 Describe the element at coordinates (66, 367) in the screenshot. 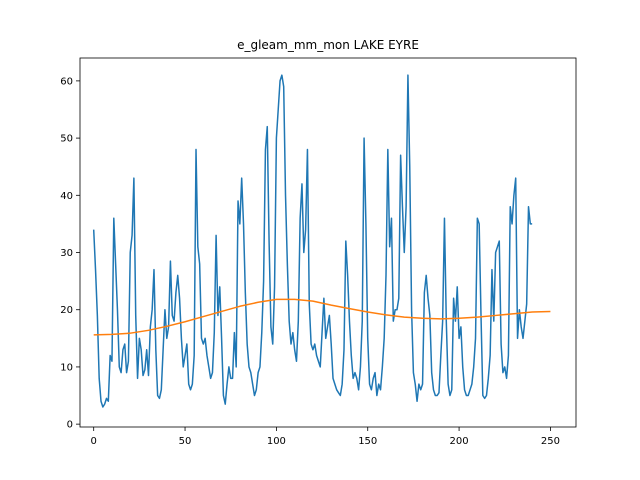

I see `y-tick-label: 10` at that location.